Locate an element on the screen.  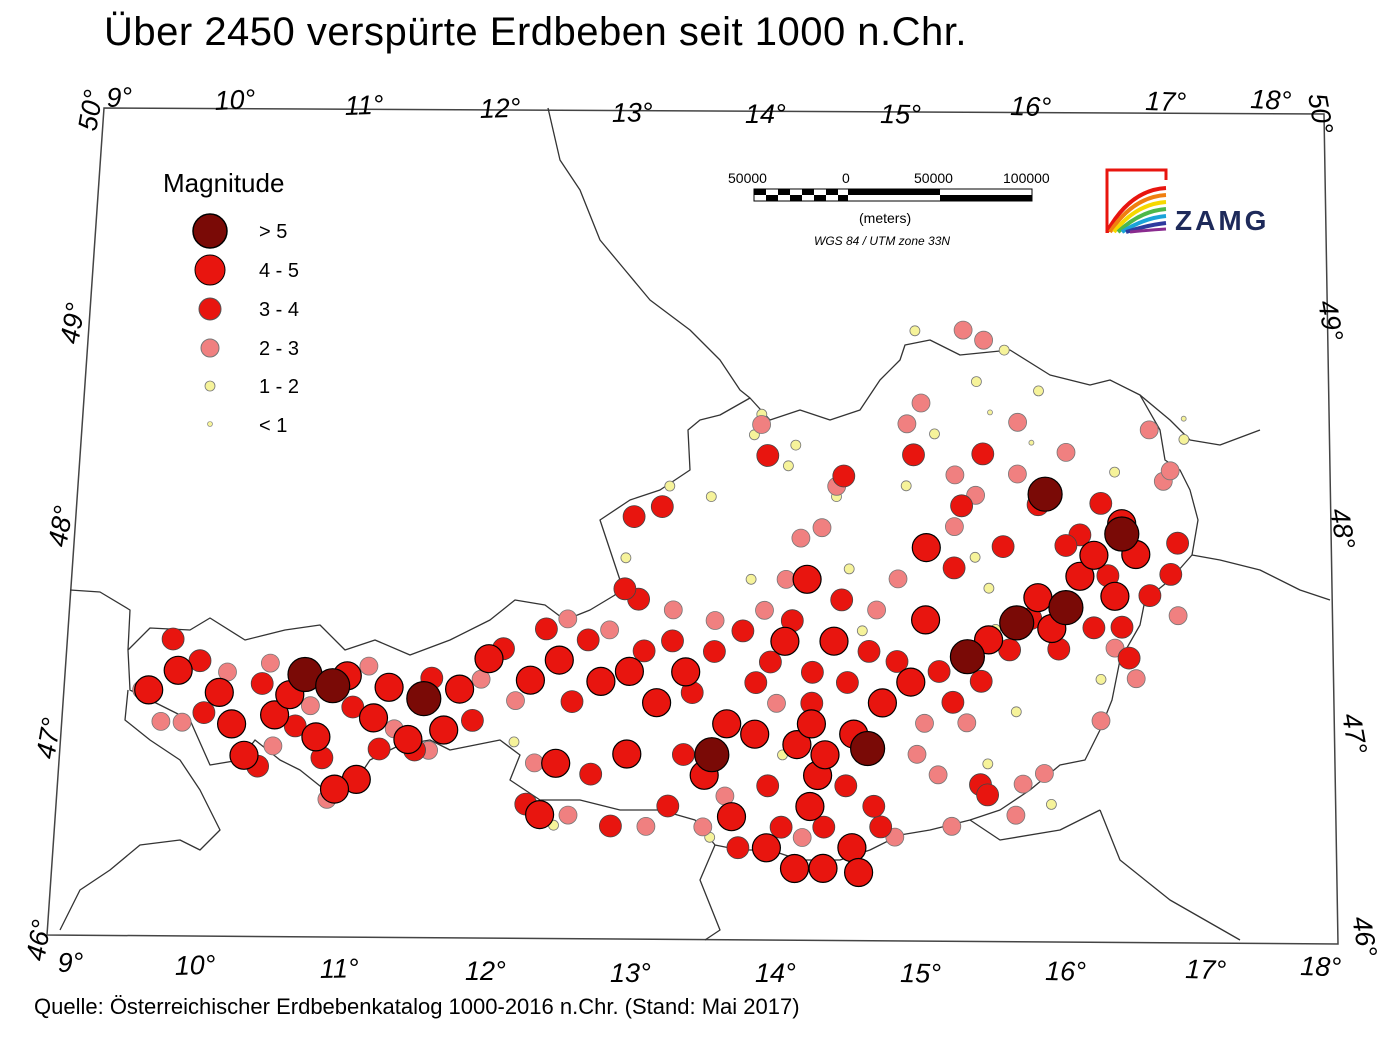
lon-label-top: 18° is located at coordinates (1271, 100).